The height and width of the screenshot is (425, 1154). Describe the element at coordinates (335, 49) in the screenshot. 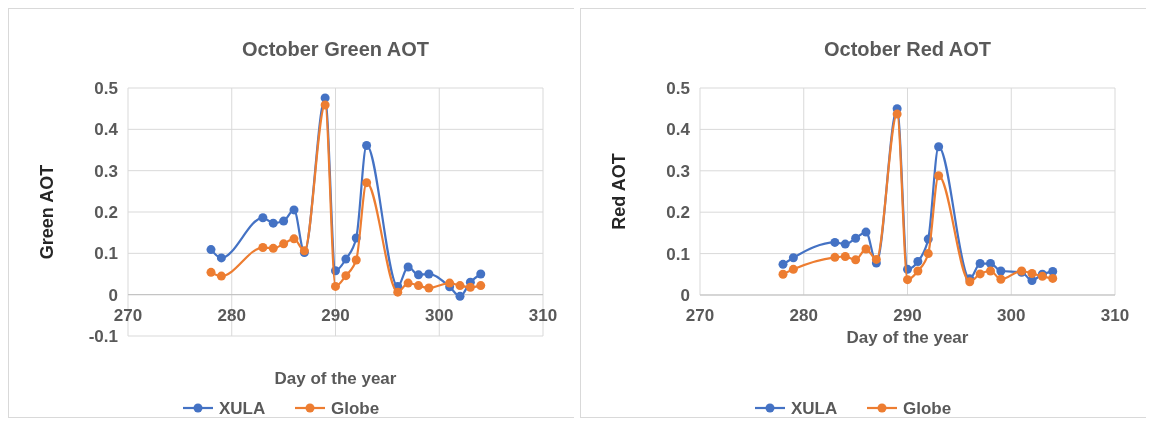

I see `chart-title: October Green AOT` at that location.